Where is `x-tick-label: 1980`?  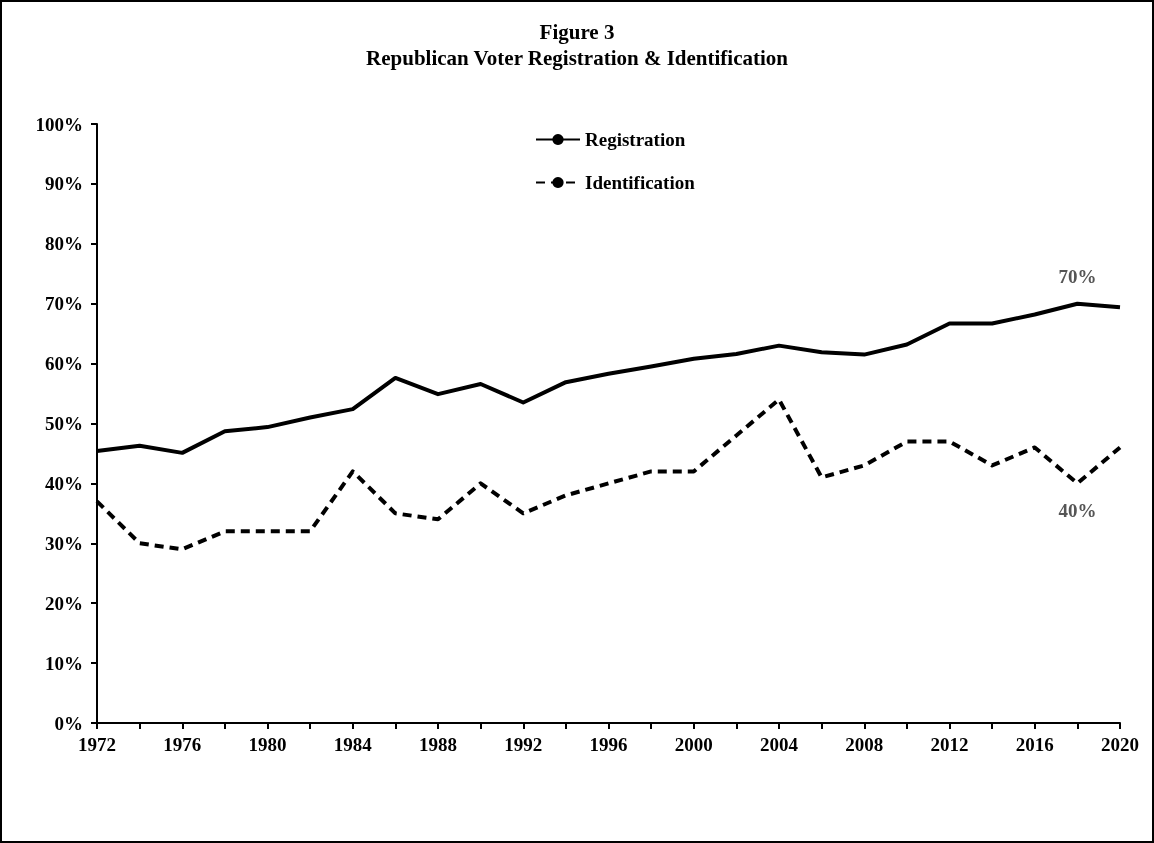
x-tick-label: 1980 is located at coordinates (267, 744).